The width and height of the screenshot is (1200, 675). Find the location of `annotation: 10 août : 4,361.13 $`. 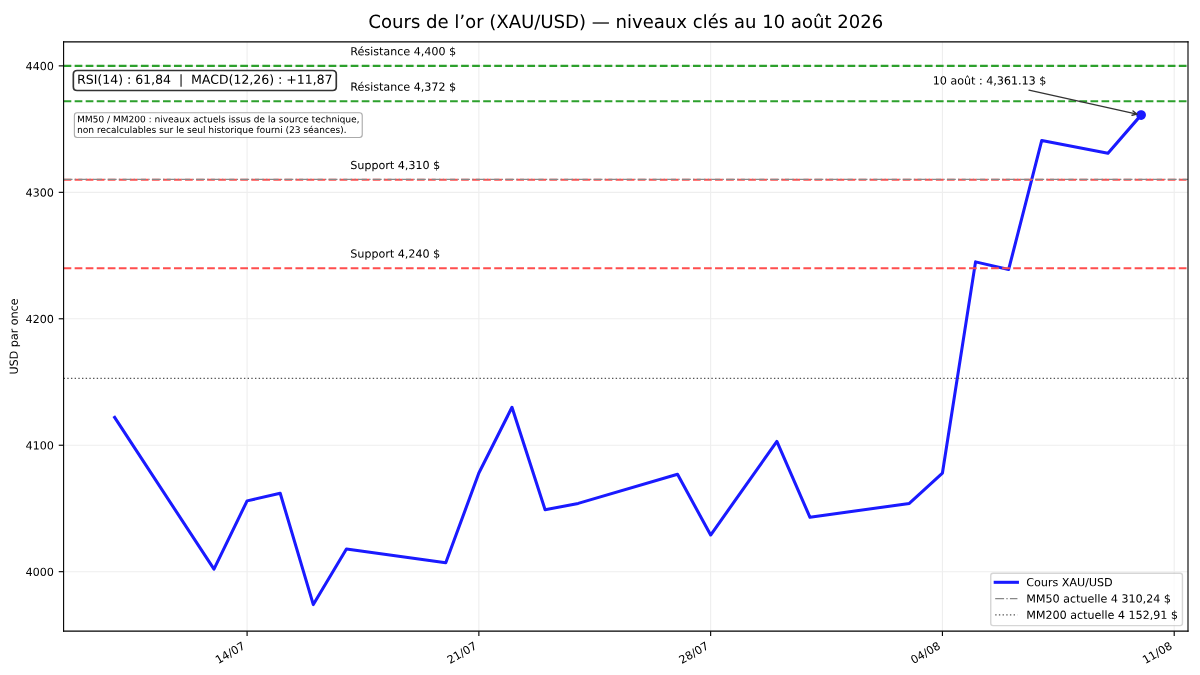

annotation: 10 août : 4,361.13 $ is located at coordinates (989, 81).